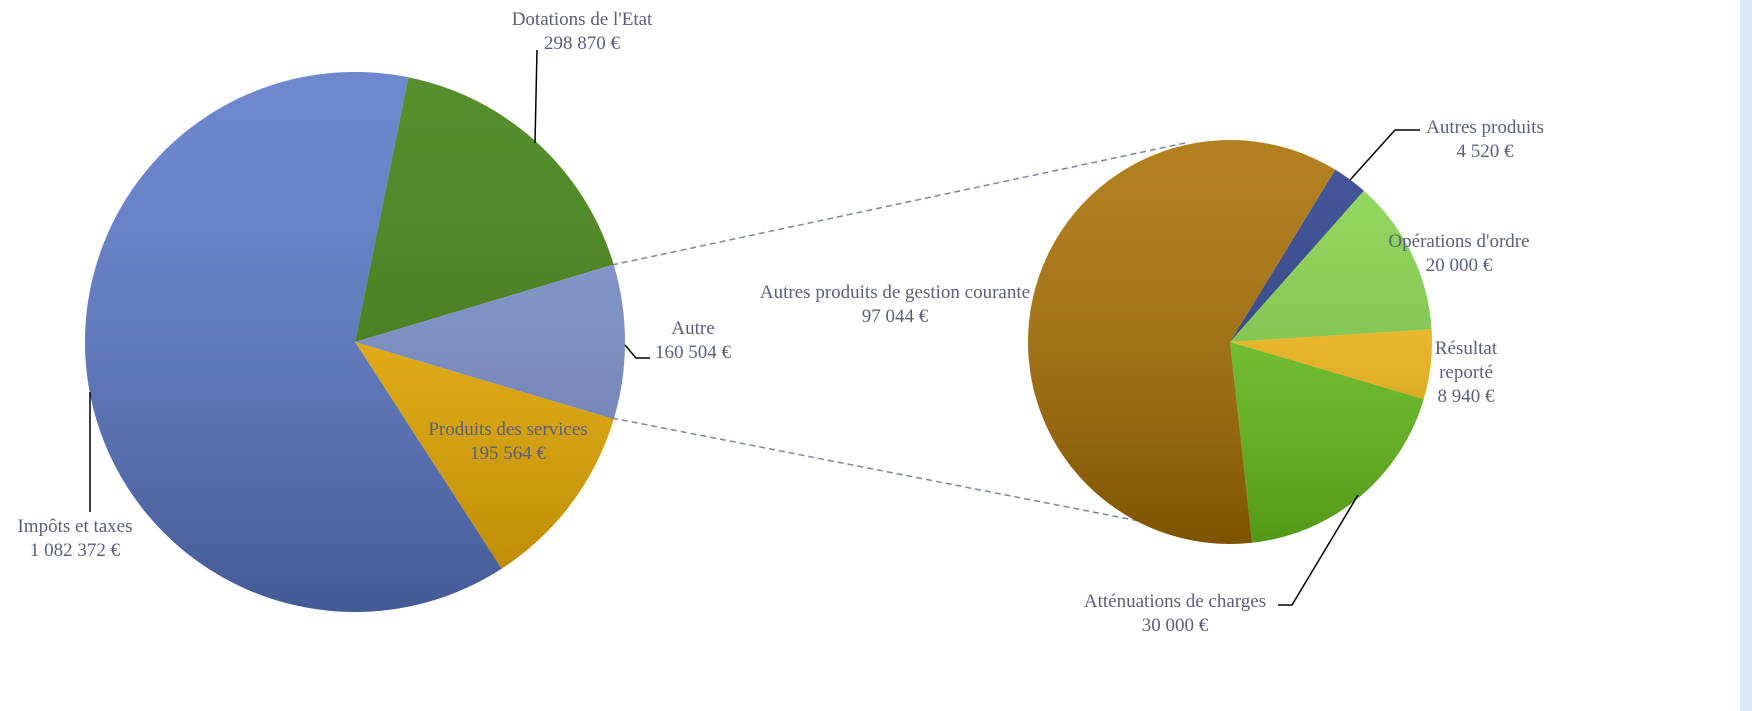  I want to click on slice-label: 97 044 €, so click(895, 316).